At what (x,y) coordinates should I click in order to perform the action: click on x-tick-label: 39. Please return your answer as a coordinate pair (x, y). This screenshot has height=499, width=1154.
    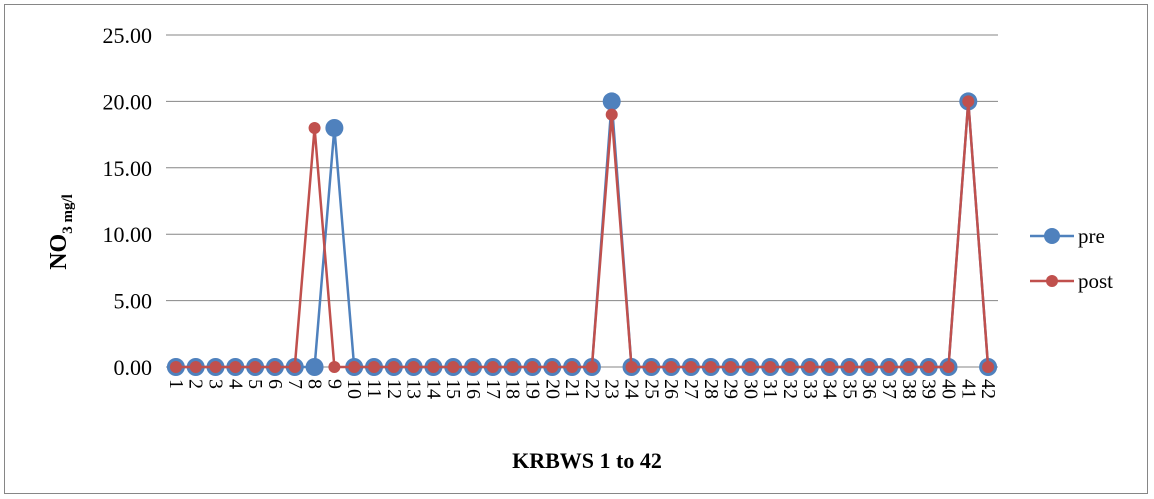
    Looking at the image, I should click on (929, 389).